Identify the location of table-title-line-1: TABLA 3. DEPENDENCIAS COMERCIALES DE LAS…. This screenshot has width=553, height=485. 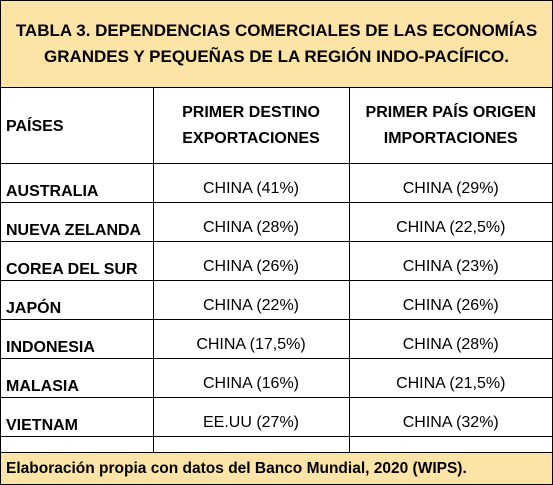
(276, 30).